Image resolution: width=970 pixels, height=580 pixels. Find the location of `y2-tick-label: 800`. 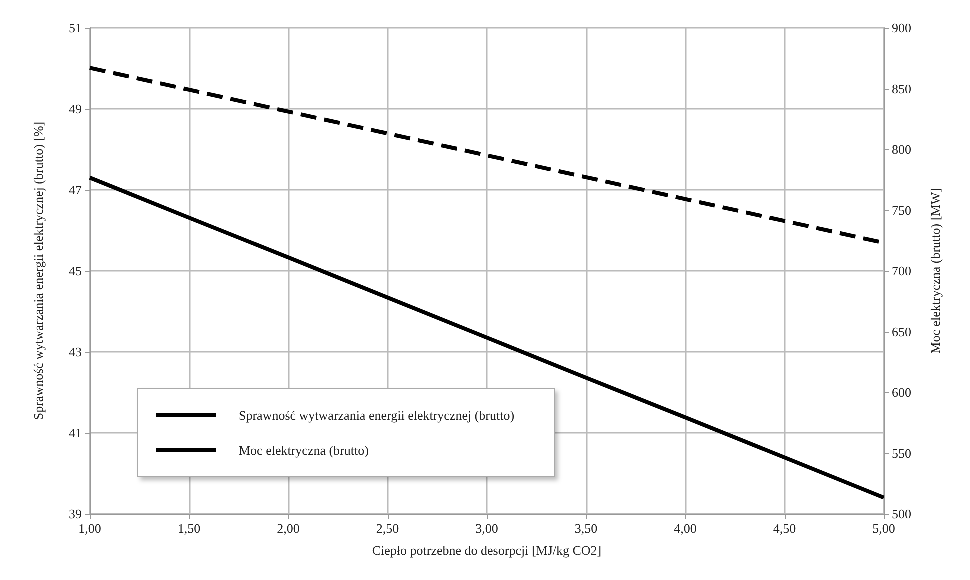

y2-tick-label: 800 is located at coordinates (902, 149).